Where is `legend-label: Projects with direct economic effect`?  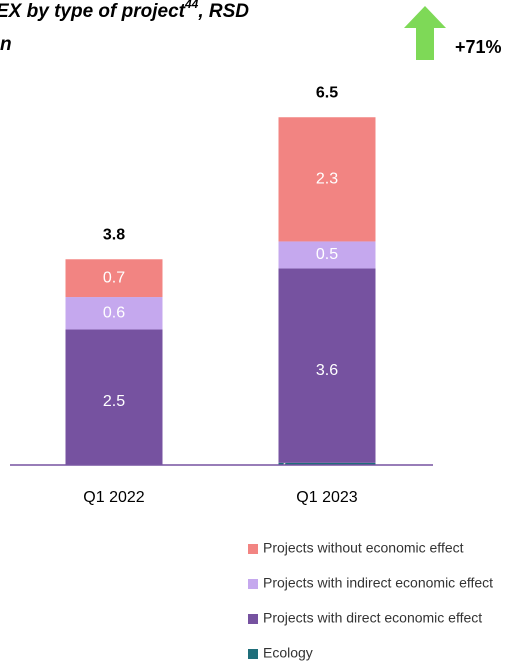
legend-label: Projects with direct economic effect is located at coordinates (372, 618).